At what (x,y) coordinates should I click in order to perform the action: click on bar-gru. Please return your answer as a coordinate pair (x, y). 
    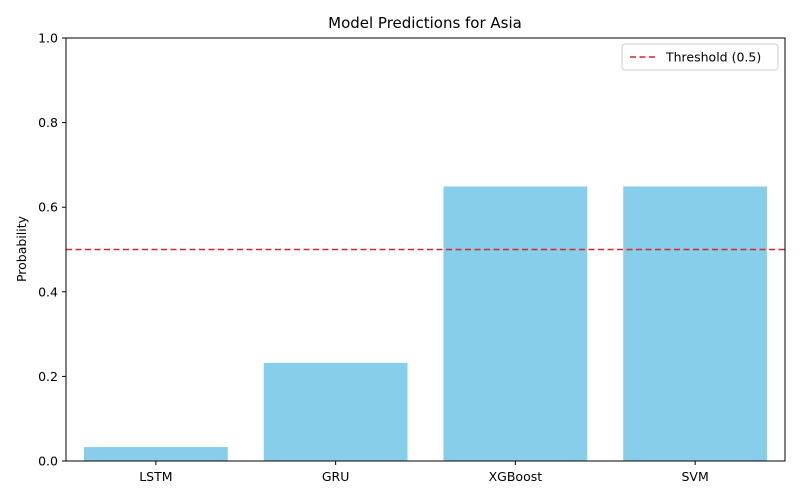
    Looking at the image, I should click on (335, 411).